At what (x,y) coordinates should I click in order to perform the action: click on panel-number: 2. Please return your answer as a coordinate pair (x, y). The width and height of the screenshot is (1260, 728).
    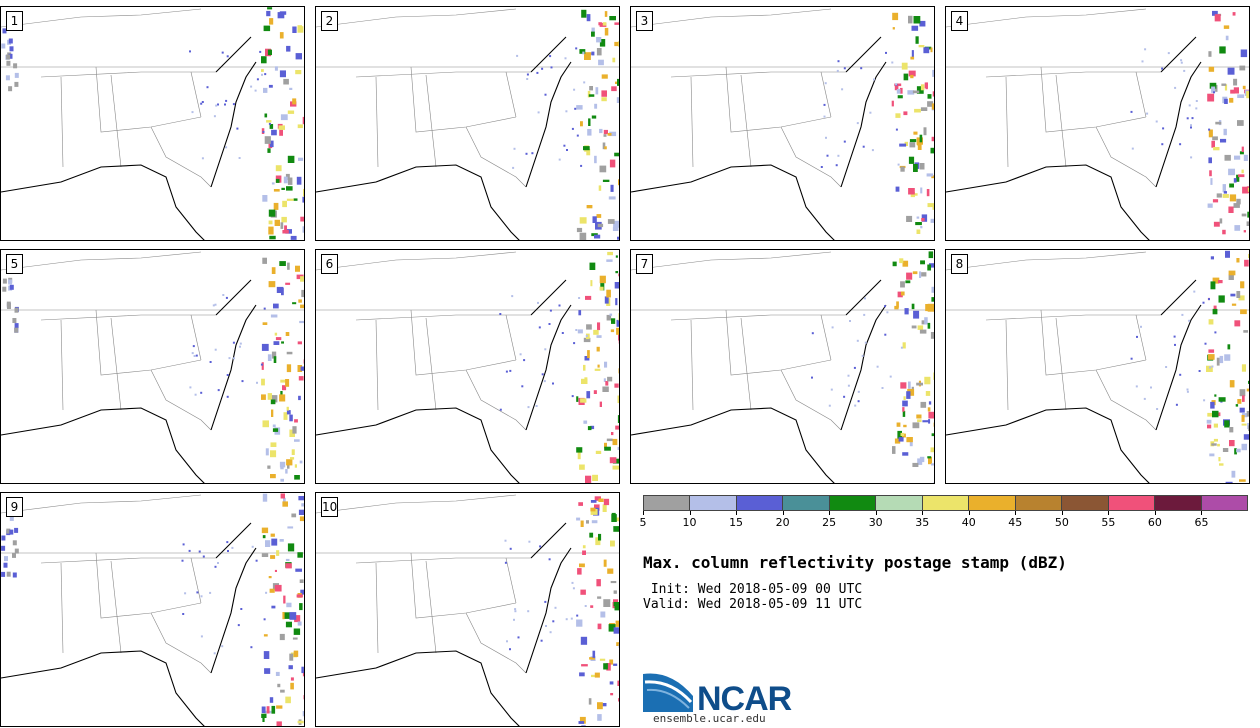
    Looking at the image, I should click on (329, 21).